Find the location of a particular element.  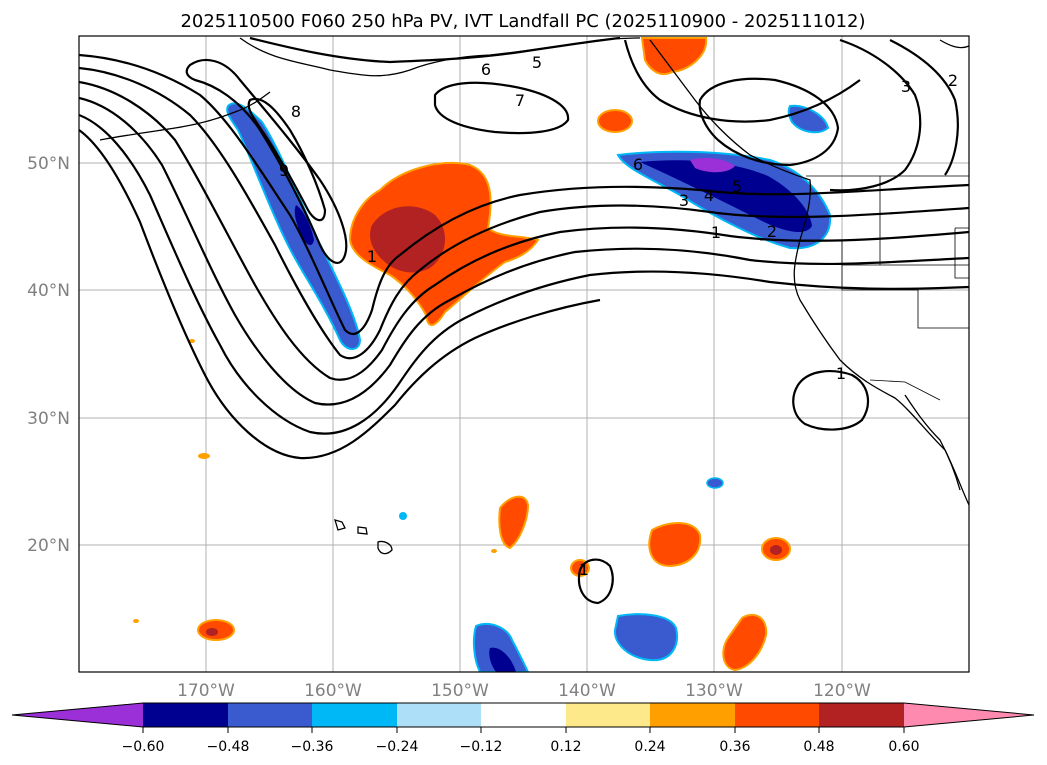

coast-baja is located at coordinates (932, 442).